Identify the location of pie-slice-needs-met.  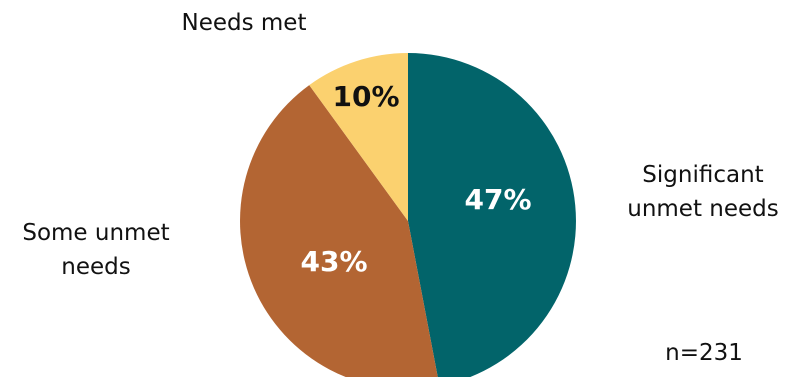
(358, 137).